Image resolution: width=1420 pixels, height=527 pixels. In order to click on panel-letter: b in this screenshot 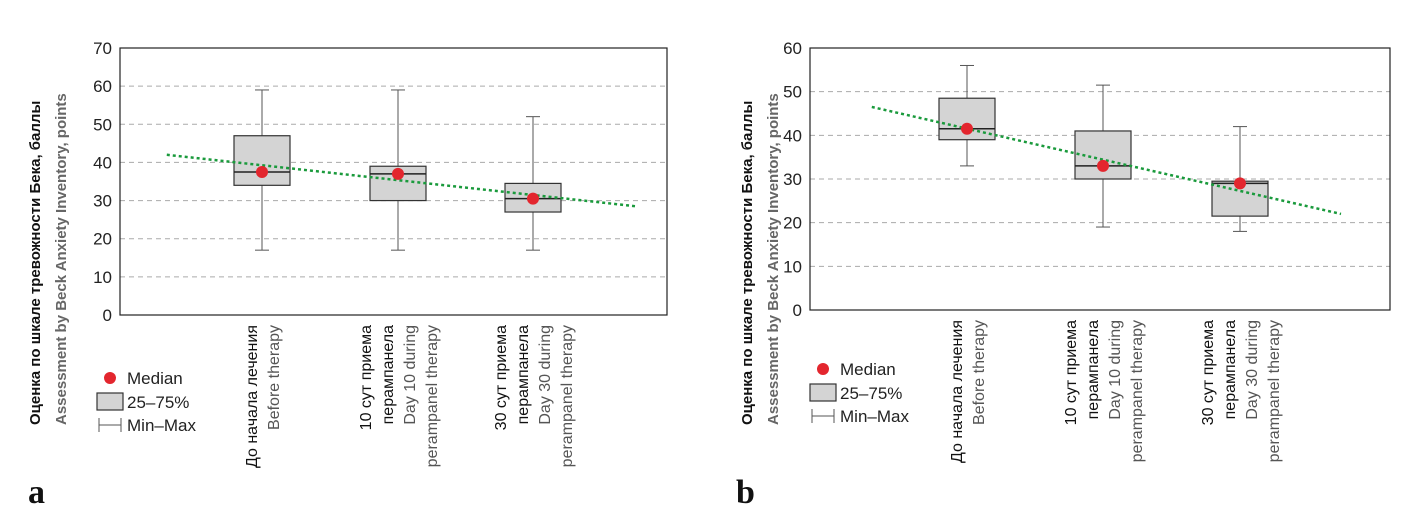, I will do `click(745, 492)`.